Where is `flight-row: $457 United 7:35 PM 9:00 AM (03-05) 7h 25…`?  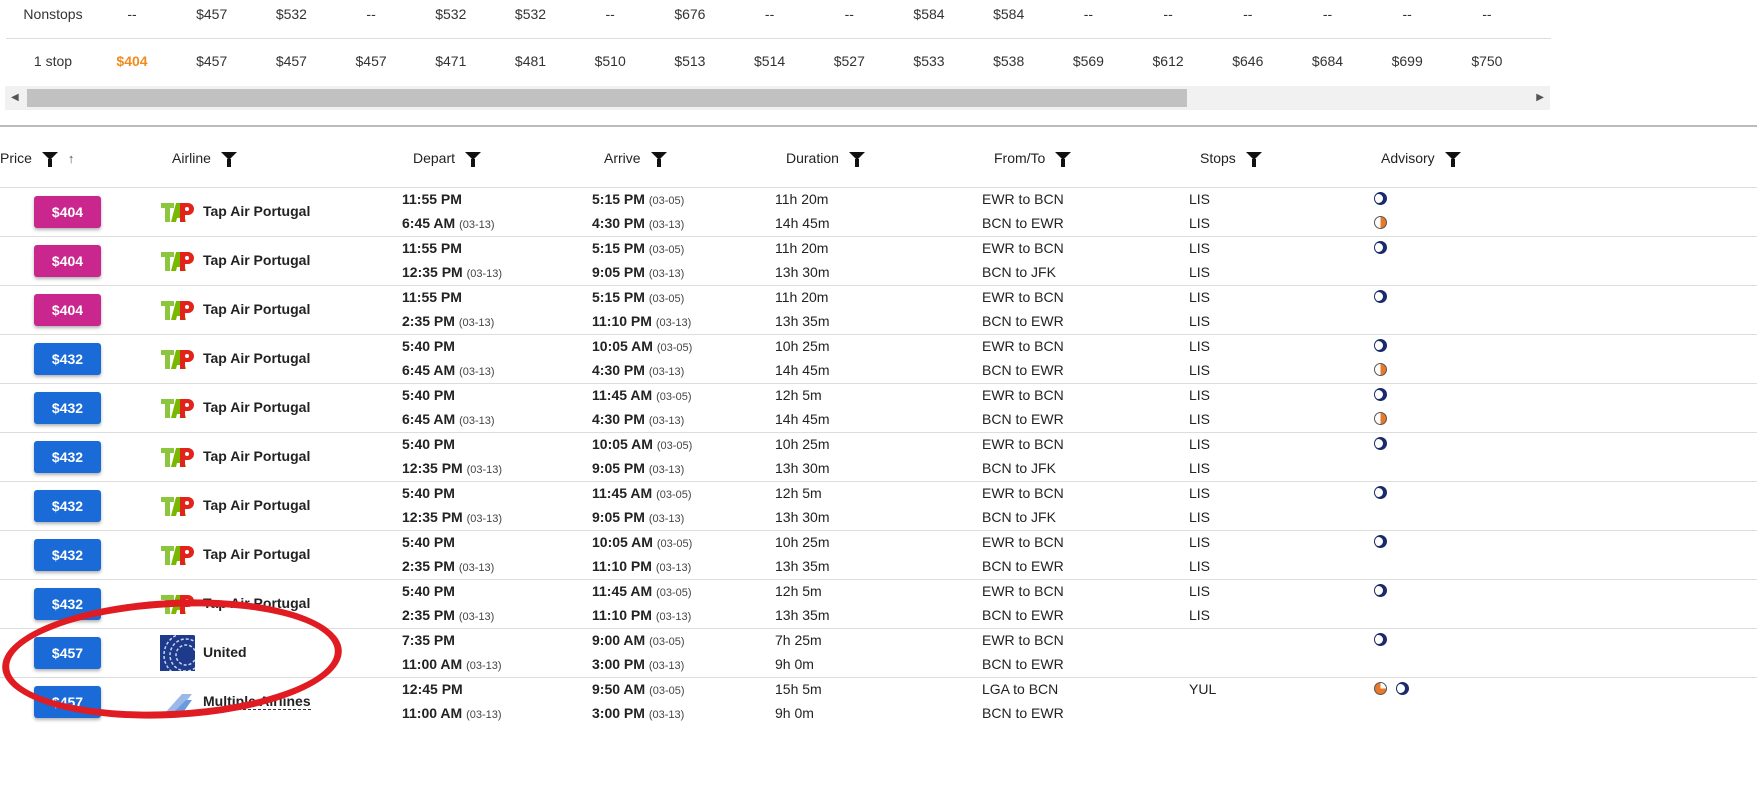 flight-row: $457 United 7:35 PM 9:00 AM (03-05) 7h 25… is located at coordinates (878, 653).